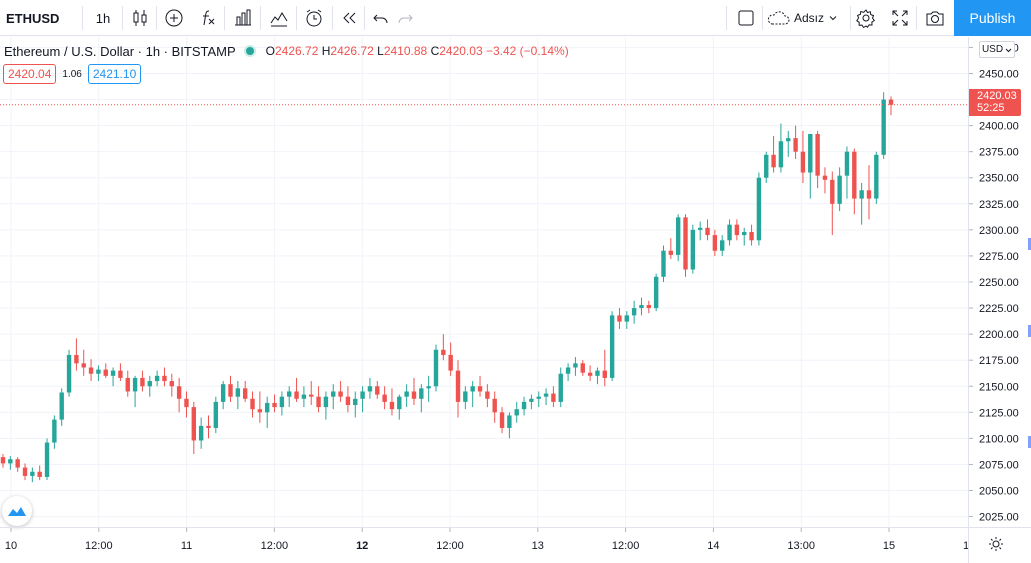 This screenshot has height=563, width=1031. What do you see at coordinates (807, 18) in the screenshot?
I see `layout-name-dropdown: Adsız` at bounding box center [807, 18].